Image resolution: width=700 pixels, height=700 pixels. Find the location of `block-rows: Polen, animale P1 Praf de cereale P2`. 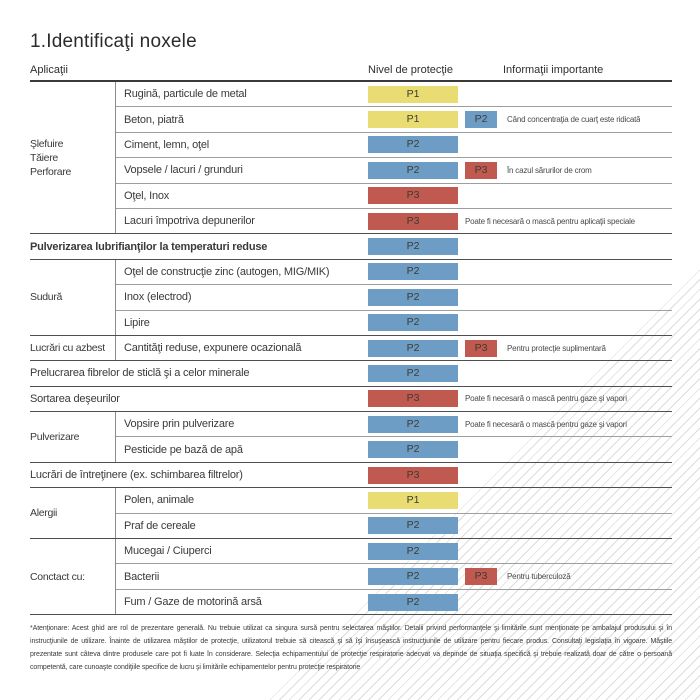

block-rows: Polen, animale P1 Praf de cereale P2 is located at coordinates (394, 513).